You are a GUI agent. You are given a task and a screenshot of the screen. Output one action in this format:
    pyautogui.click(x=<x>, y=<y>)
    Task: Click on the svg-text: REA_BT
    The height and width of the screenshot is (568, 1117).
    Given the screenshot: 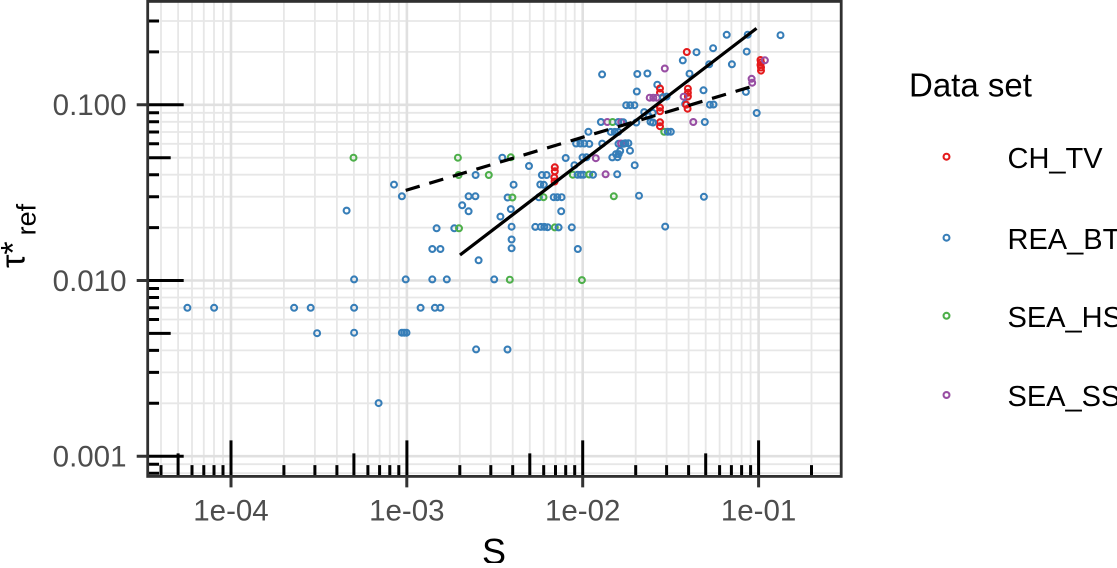 What is the action you would take?
    pyautogui.click(x=1062, y=240)
    